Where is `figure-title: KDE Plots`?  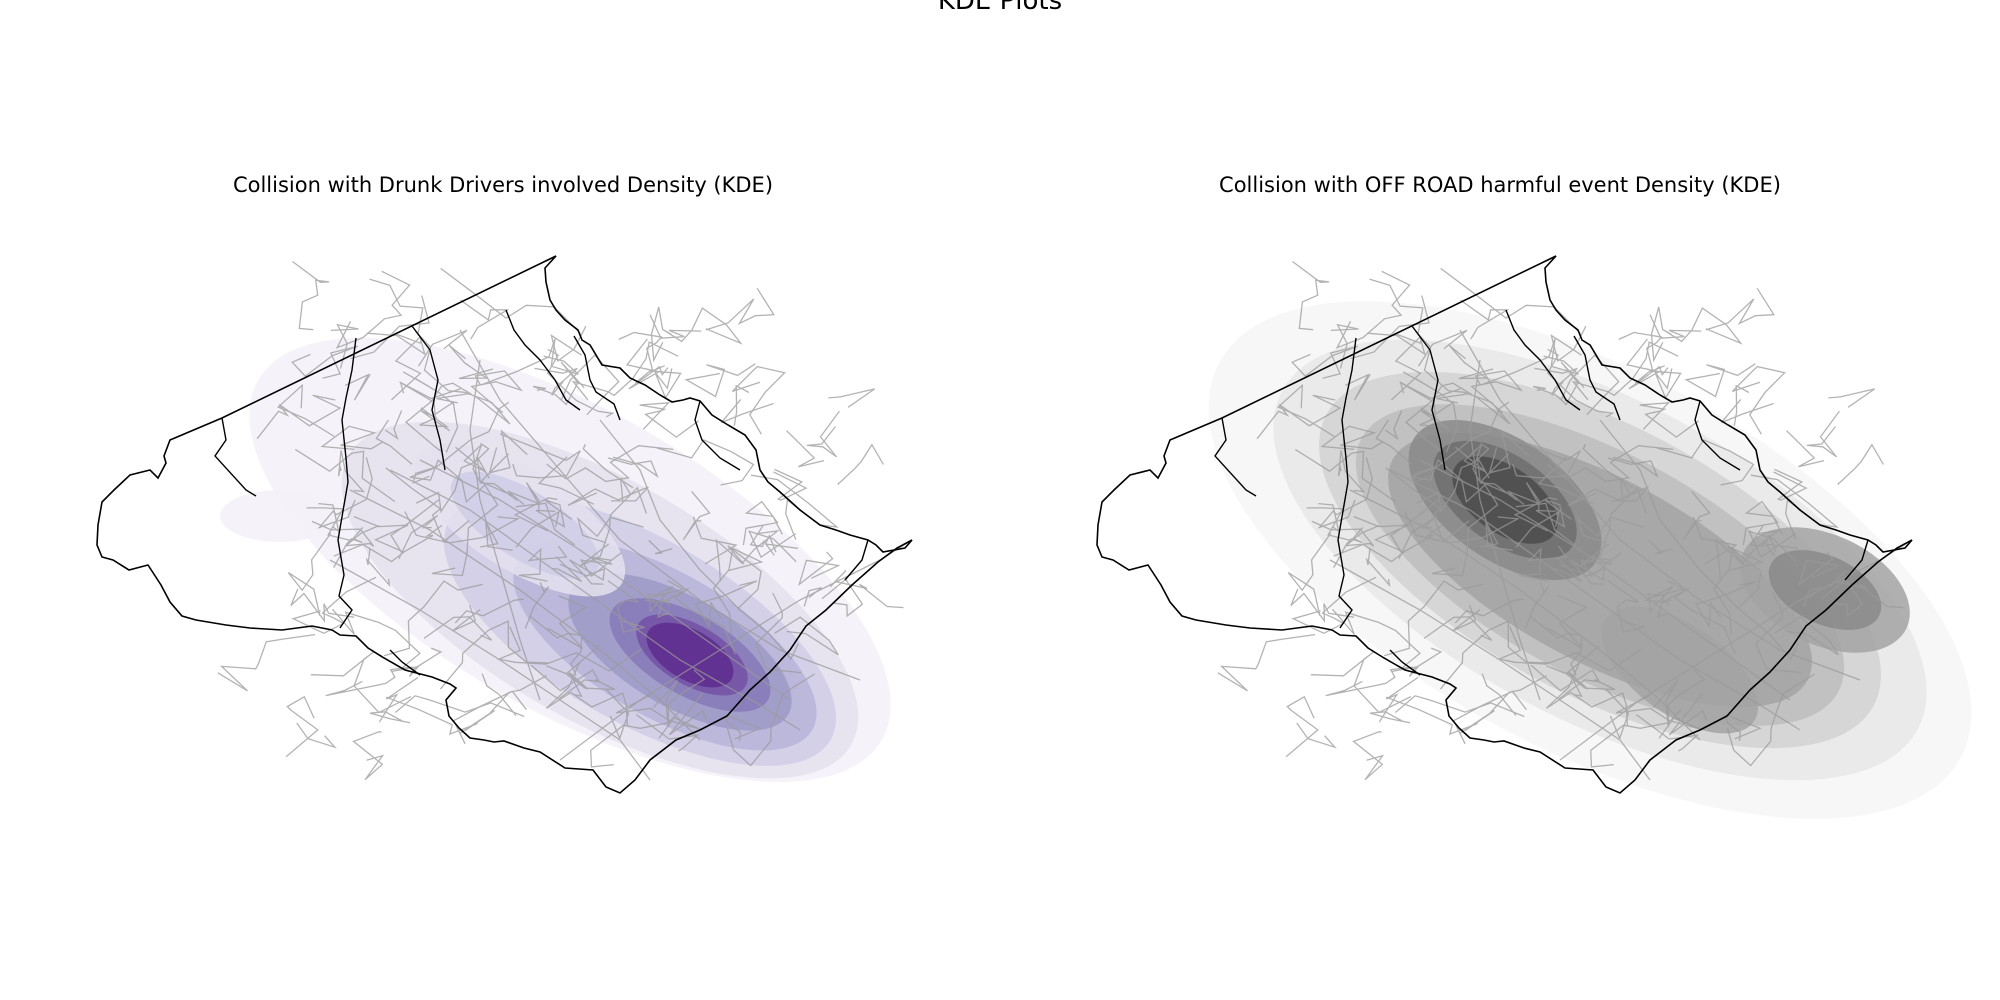 figure-title: KDE Plots is located at coordinates (1000, 8).